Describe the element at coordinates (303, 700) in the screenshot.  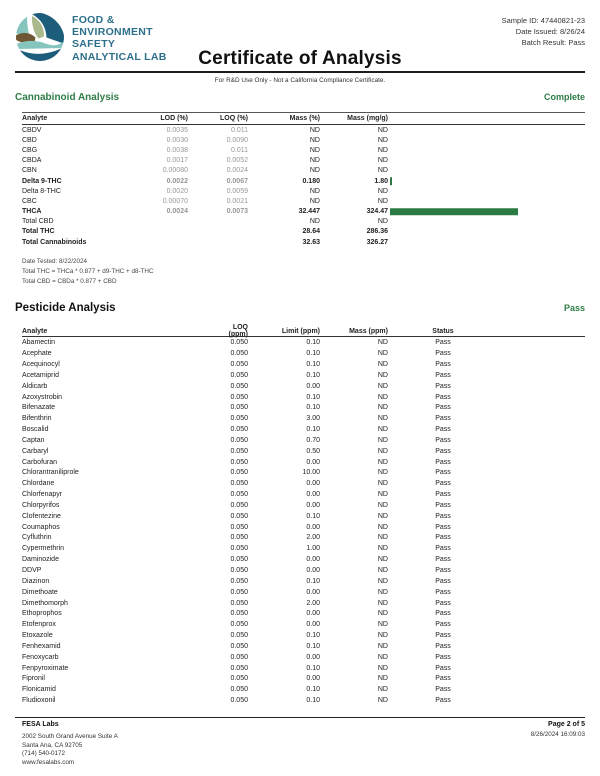
I see `pesticide-row: Fludioxonil 0.050 0.10 ND Pass` at that location.